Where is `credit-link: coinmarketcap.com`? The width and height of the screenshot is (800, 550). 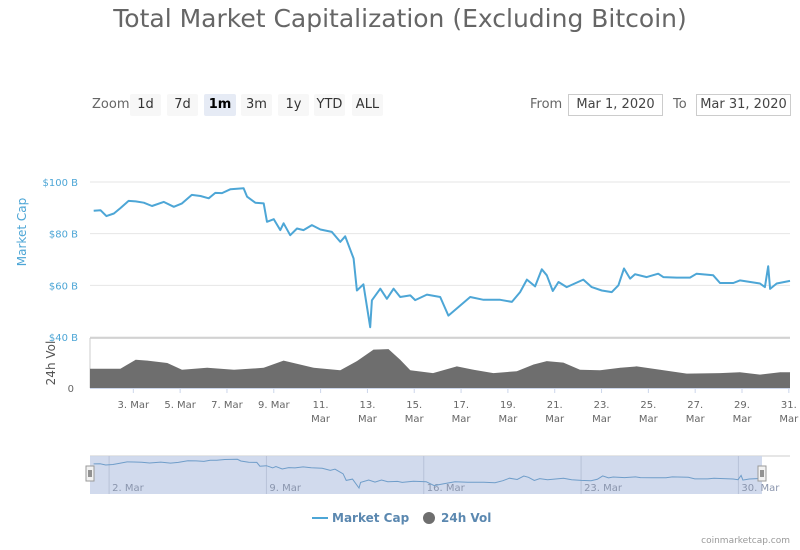 credit-link: coinmarketcap.com is located at coordinates (745, 541).